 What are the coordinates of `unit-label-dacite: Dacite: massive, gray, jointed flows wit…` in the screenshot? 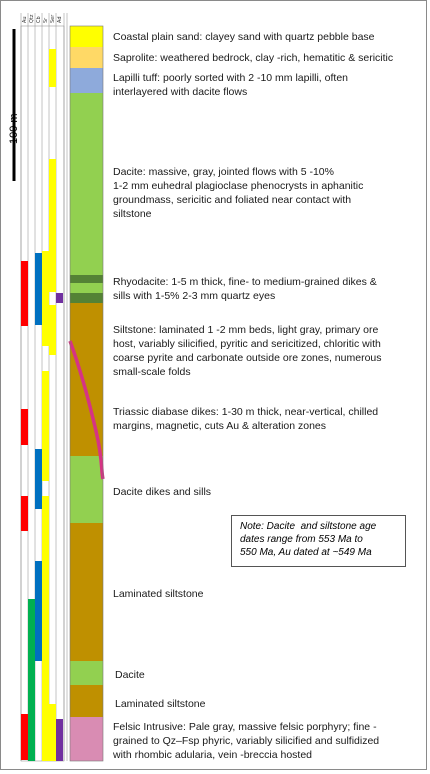 It's located at (238, 193).